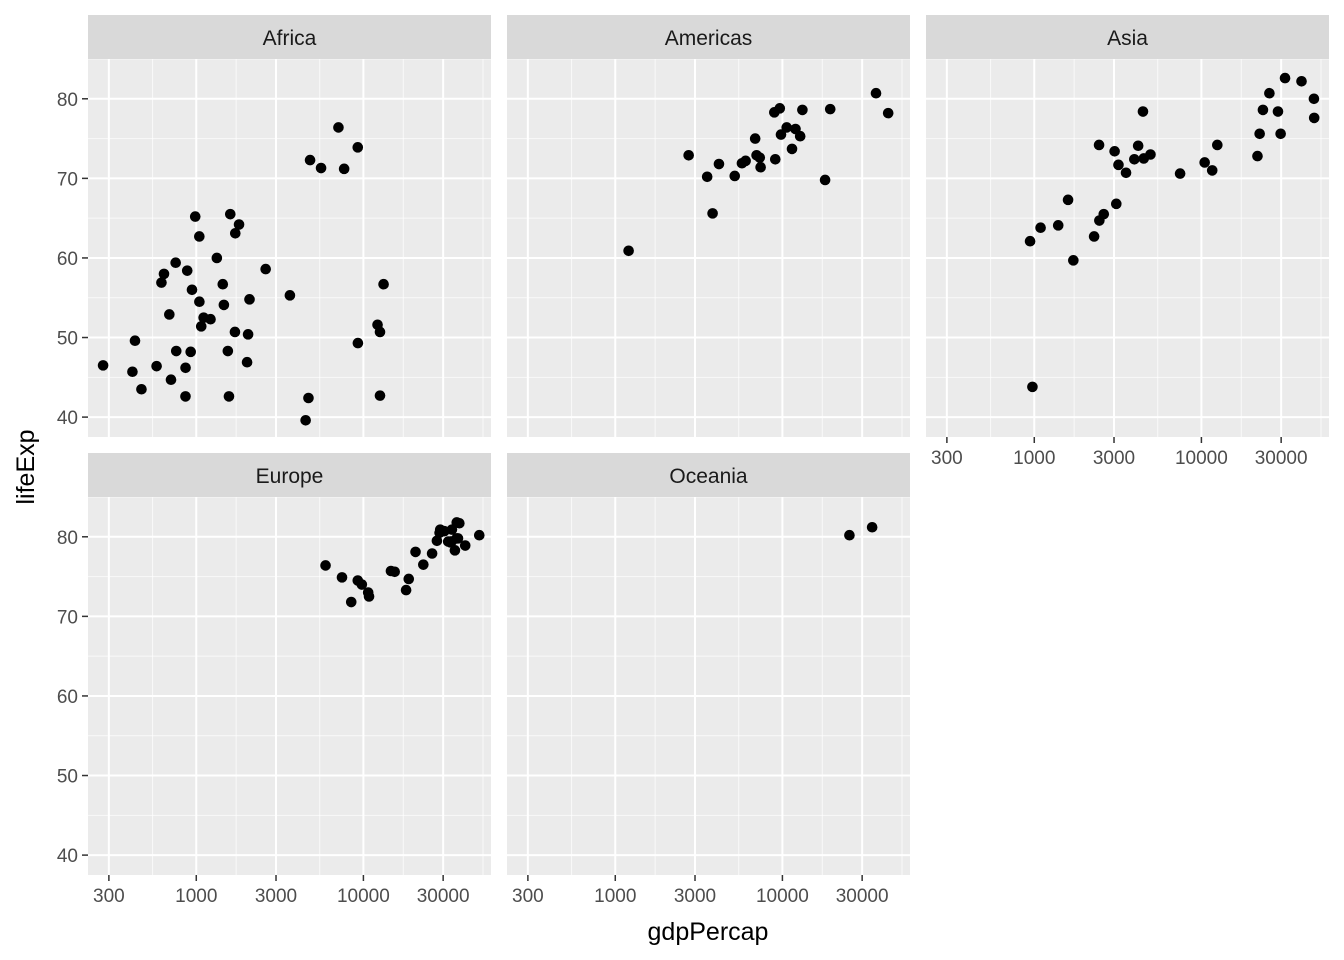 The height and width of the screenshot is (960, 1344). What do you see at coordinates (708, 932) in the screenshot?
I see `x-axis-title: gdpPercap` at bounding box center [708, 932].